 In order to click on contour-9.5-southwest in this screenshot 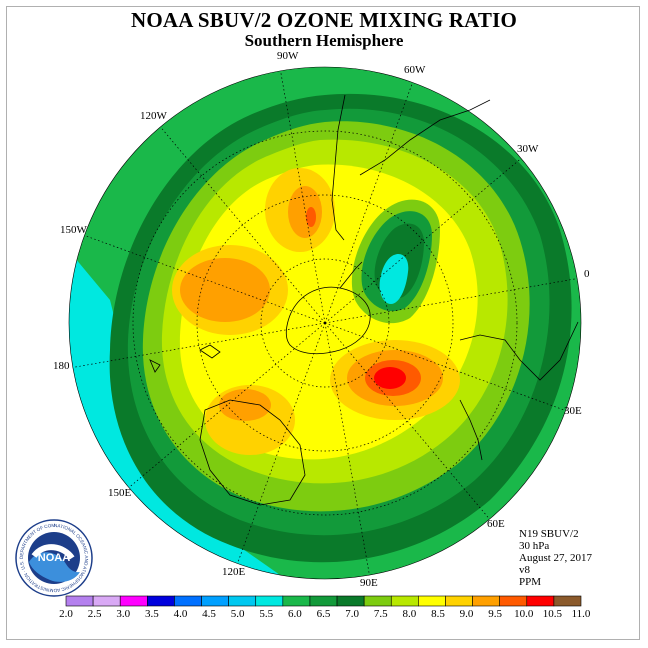, I will do `click(245, 405)`.